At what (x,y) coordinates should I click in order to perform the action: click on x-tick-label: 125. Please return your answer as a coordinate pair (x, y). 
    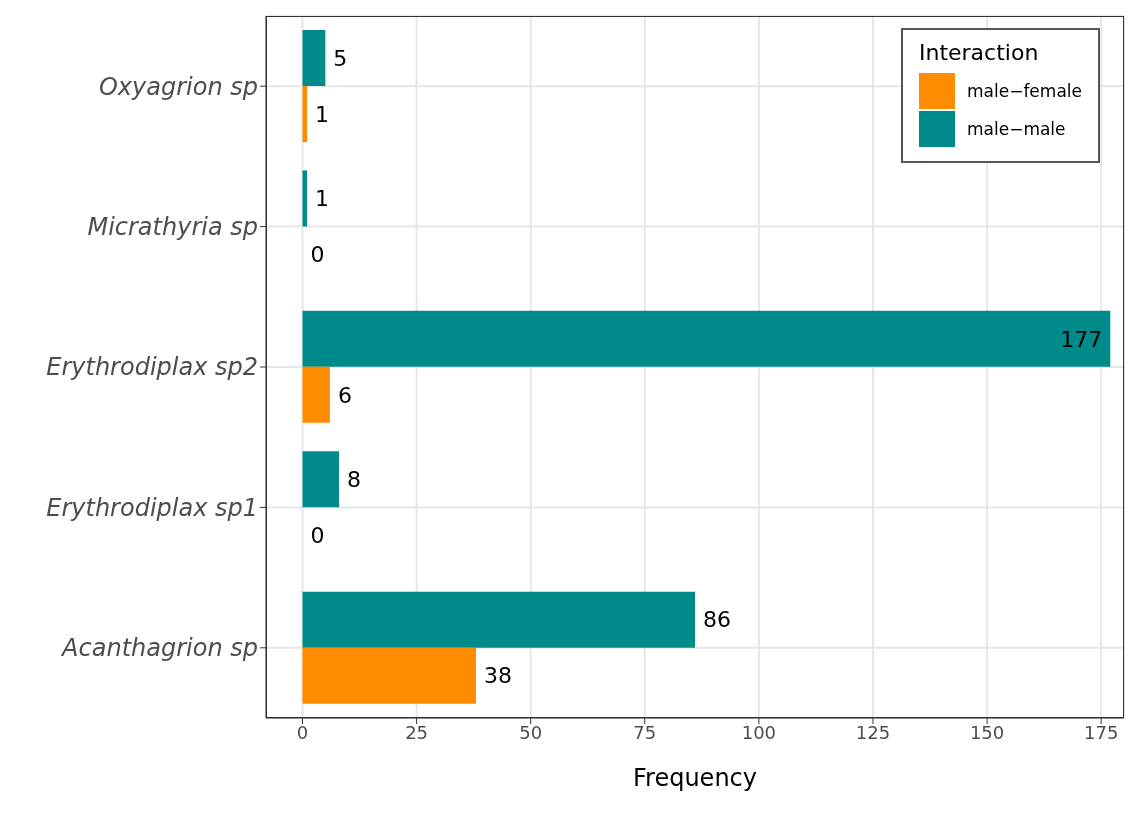
    Looking at the image, I should click on (873, 732).